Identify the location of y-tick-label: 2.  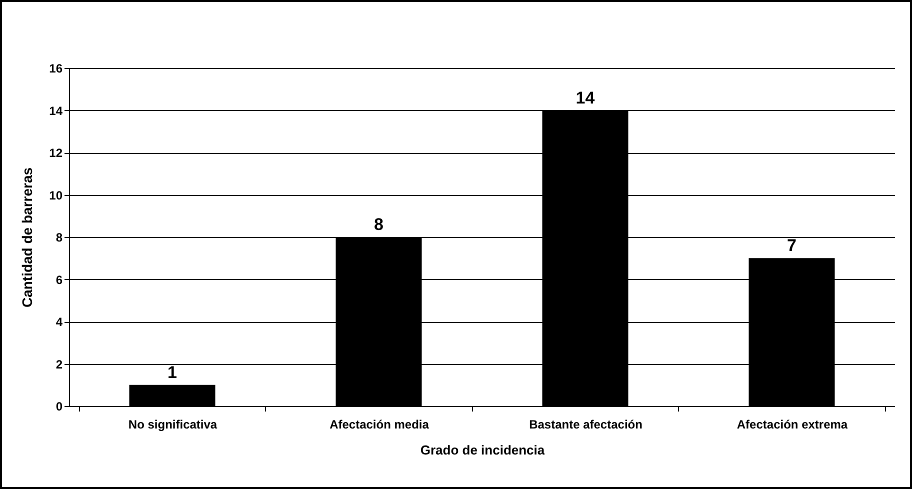
(59, 364).